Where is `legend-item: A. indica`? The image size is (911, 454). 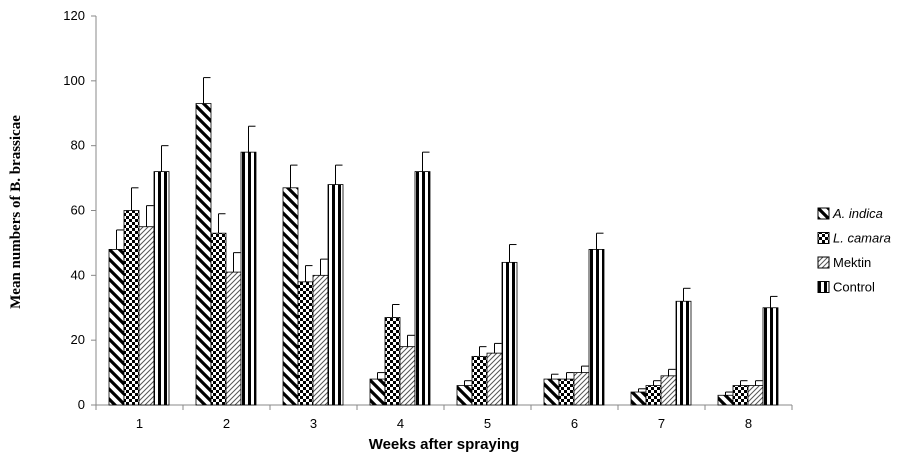
legend-item: A. indica is located at coordinates (850, 213).